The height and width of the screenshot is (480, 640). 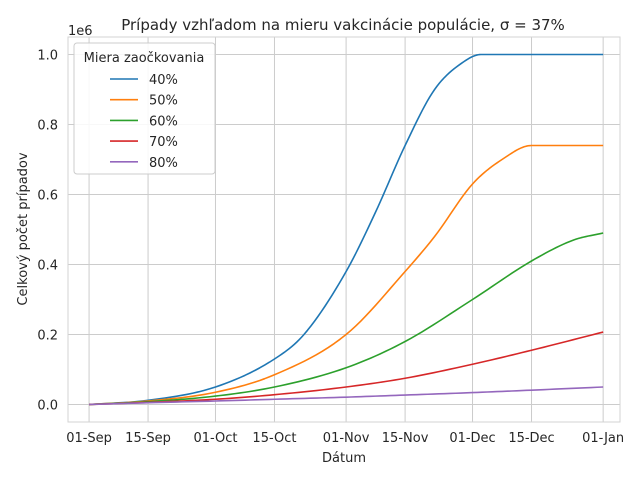 I want to click on y-axis-label: Celkový počet prípadov, so click(x=23, y=228).